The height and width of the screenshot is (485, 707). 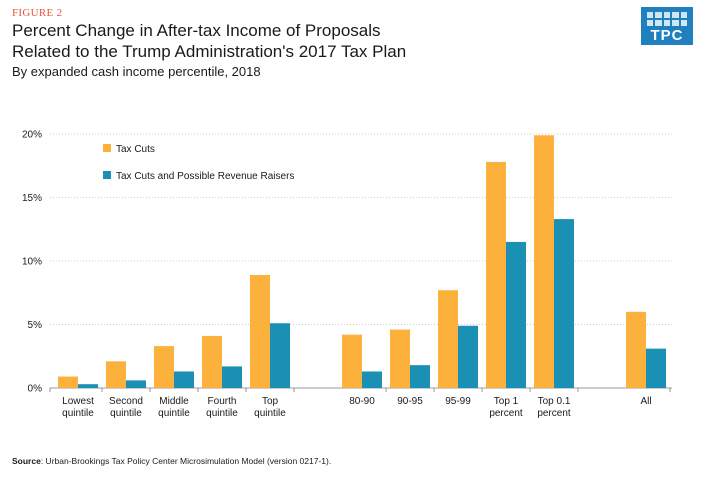 What do you see at coordinates (362, 401) in the screenshot?
I see `x-category-label: 80-90` at bounding box center [362, 401].